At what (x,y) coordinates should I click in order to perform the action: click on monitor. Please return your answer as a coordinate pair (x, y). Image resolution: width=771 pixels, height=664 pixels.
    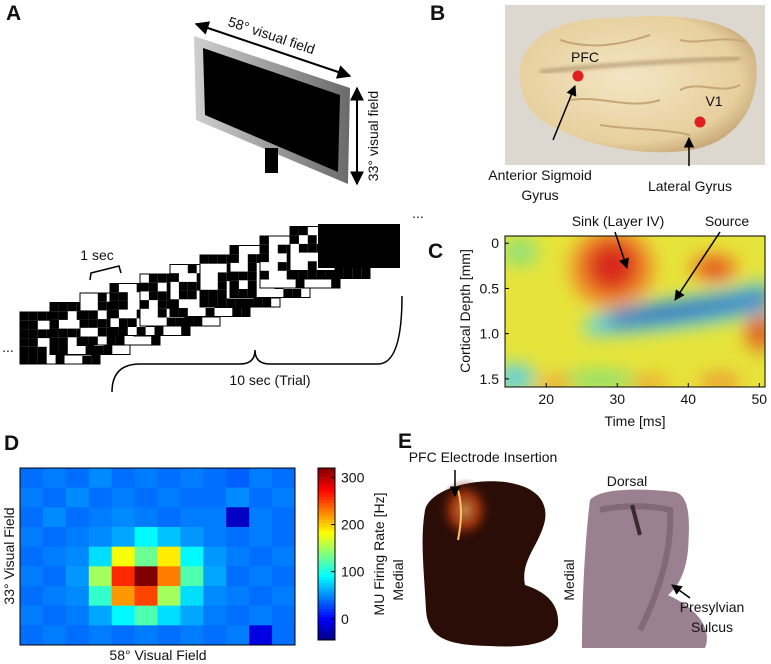
    Looking at the image, I should click on (272, 110).